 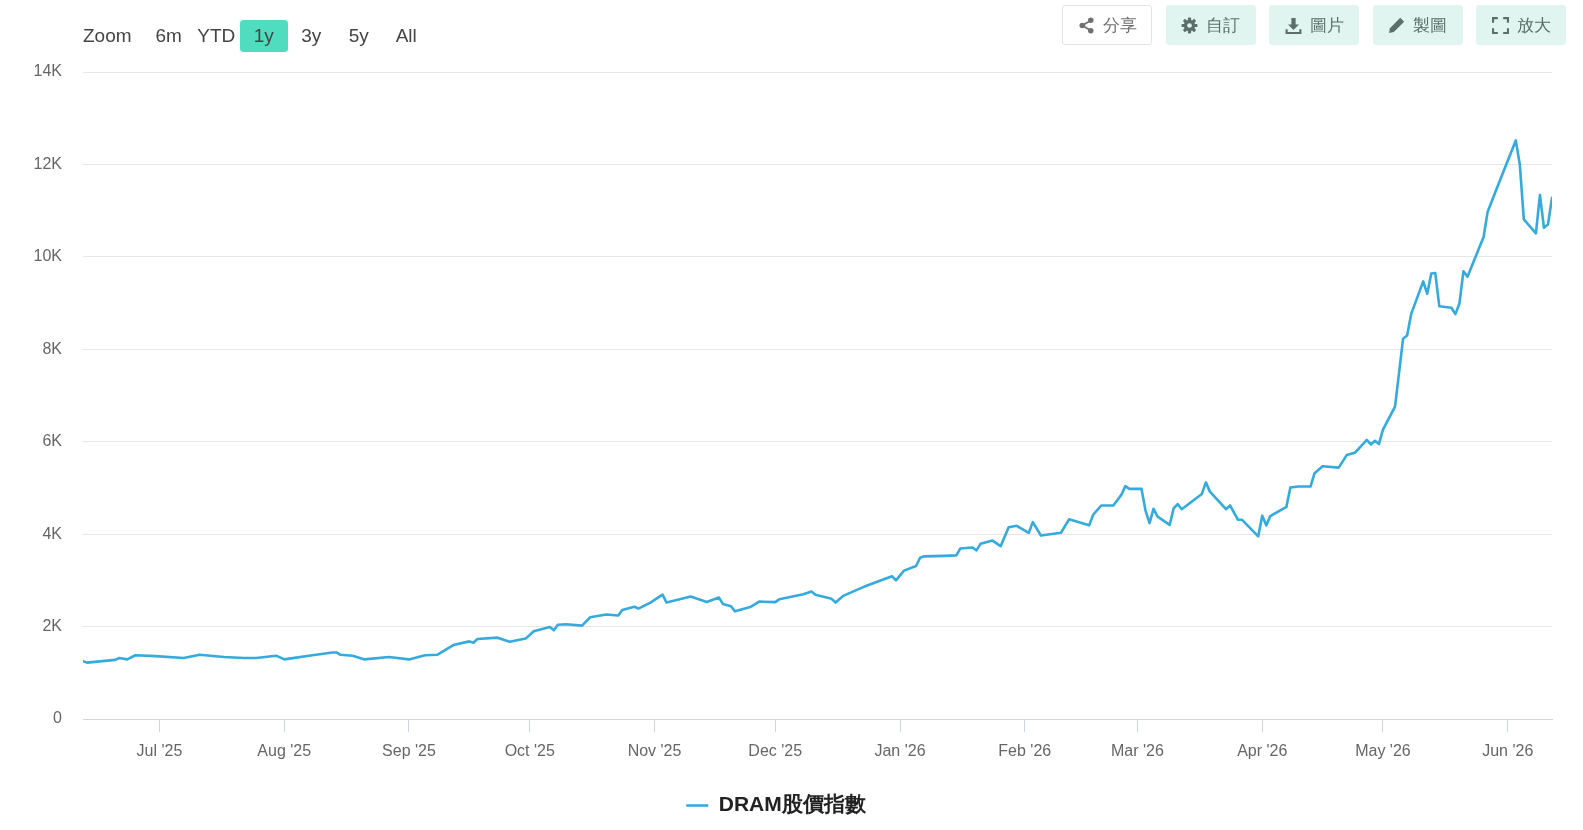 What do you see at coordinates (1533, 25) in the screenshot?
I see `text: 放大` at bounding box center [1533, 25].